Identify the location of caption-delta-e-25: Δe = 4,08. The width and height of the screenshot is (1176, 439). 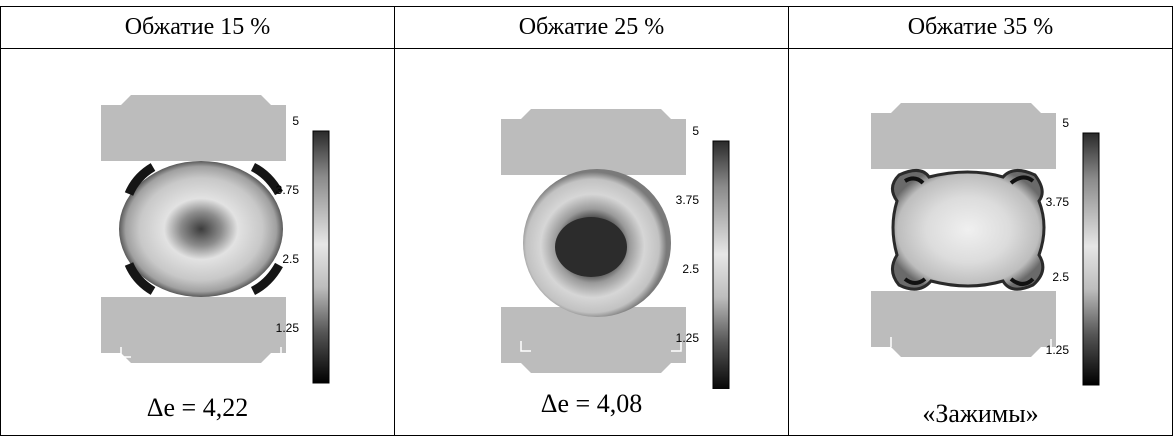
(591, 403).